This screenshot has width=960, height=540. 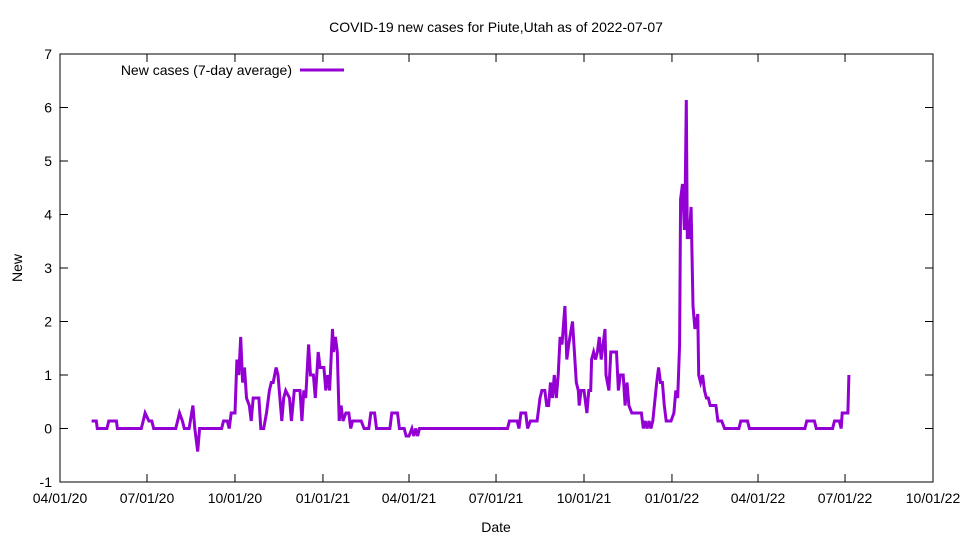 What do you see at coordinates (48, 375) in the screenshot?
I see `y-tick-label: 1` at bounding box center [48, 375].